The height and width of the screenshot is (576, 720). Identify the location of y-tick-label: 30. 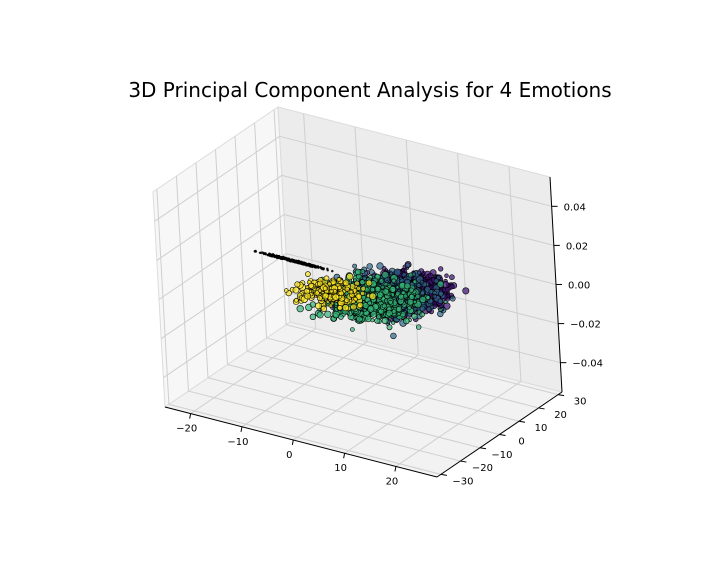
(580, 402).